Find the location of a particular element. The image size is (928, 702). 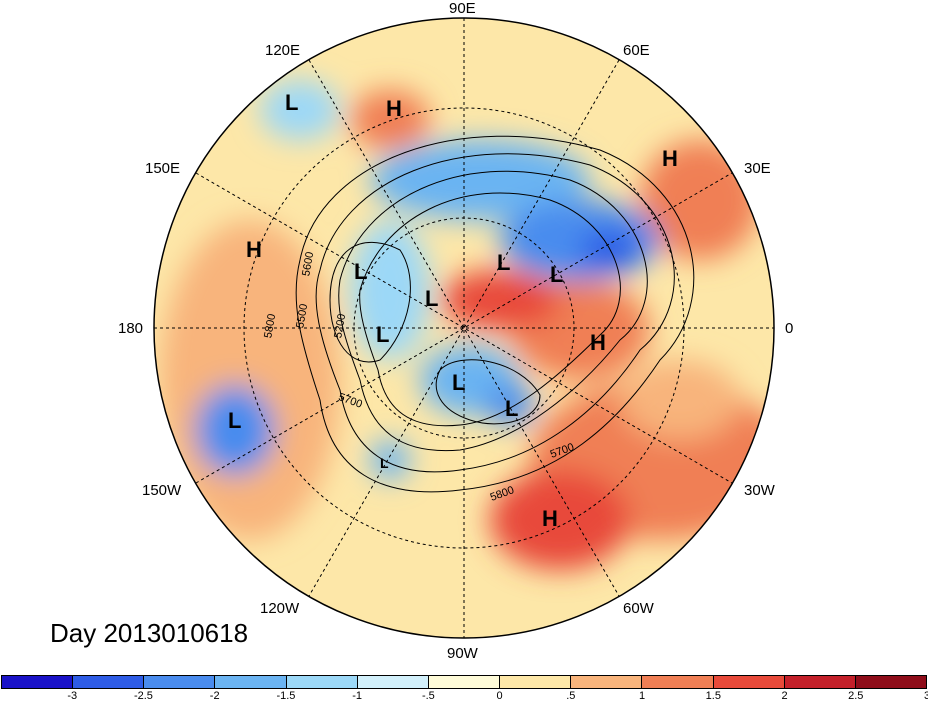

lon-label-60e: 60E is located at coordinates (636, 50).